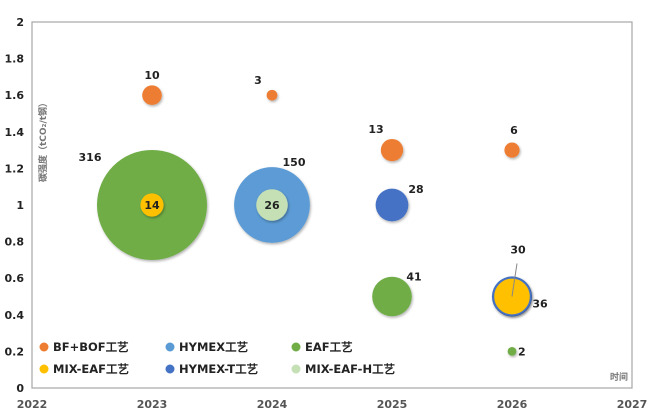  What do you see at coordinates (512, 404) in the screenshot?
I see `x-tick-label: 2026` at bounding box center [512, 404].